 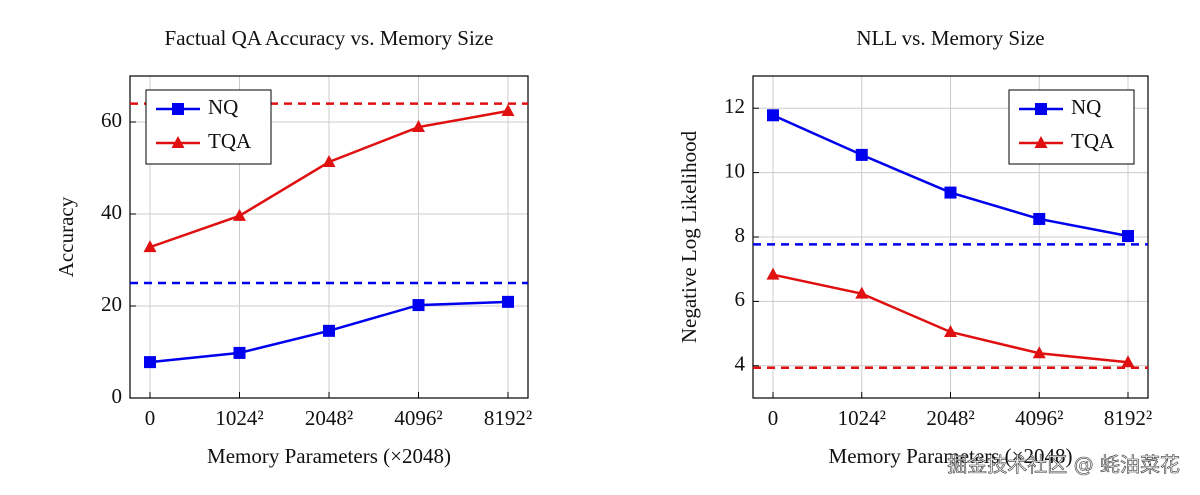 I want to click on y-tick-label: 8, so click(x=740, y=235).